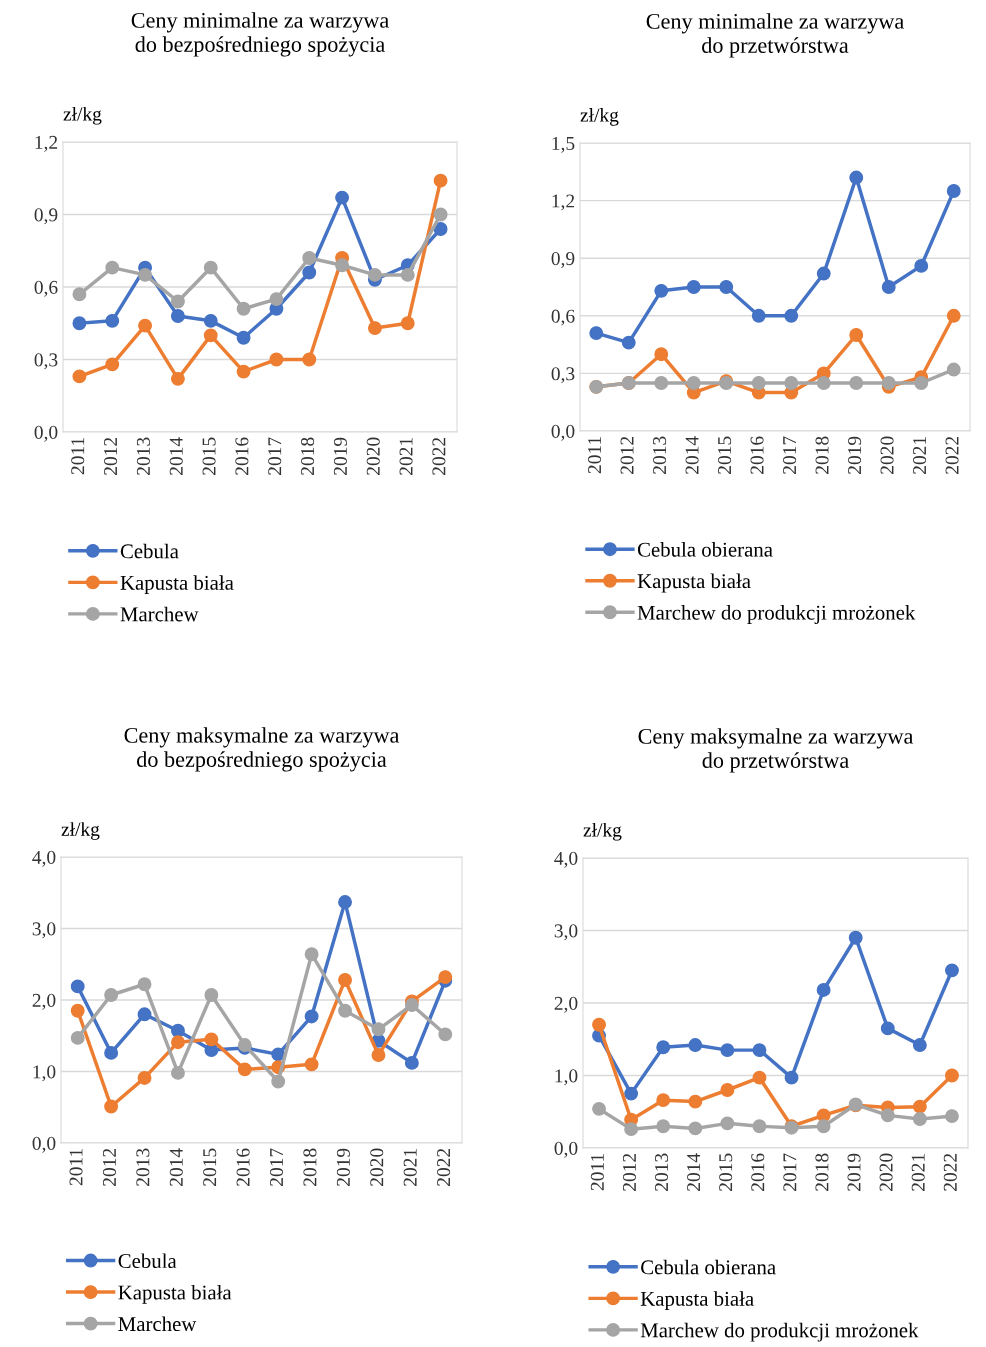 The image size is (986, 1347). What do you see at coordinates (44, 930) in the screenshot?
I see `y-tick-label: 3,0` at bounding box center [44, 930].